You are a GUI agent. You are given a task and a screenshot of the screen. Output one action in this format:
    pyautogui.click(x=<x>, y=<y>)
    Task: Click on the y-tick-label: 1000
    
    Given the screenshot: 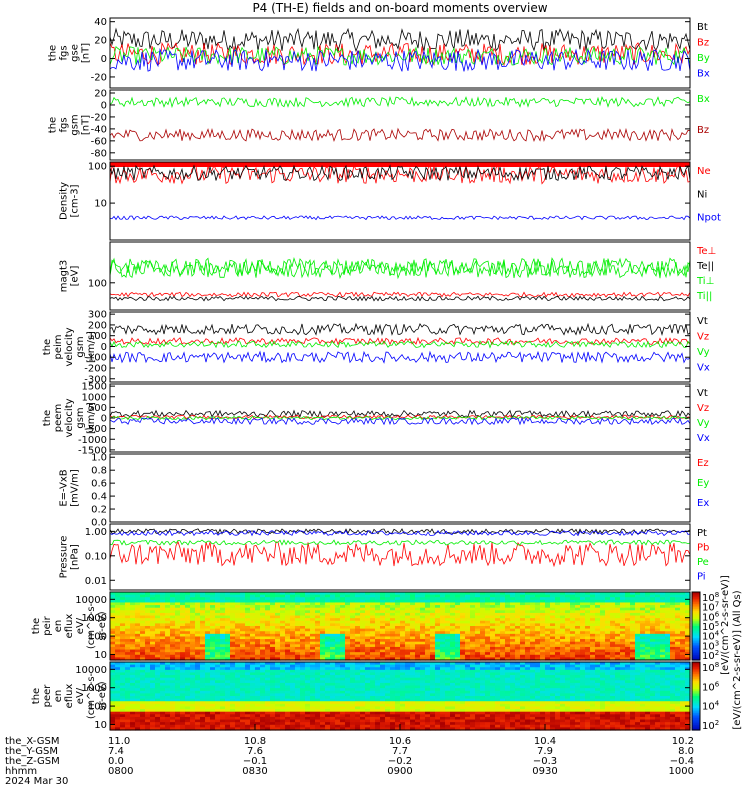 What is the action you would take?
    pyautogui.click(x=94, y=397)
    